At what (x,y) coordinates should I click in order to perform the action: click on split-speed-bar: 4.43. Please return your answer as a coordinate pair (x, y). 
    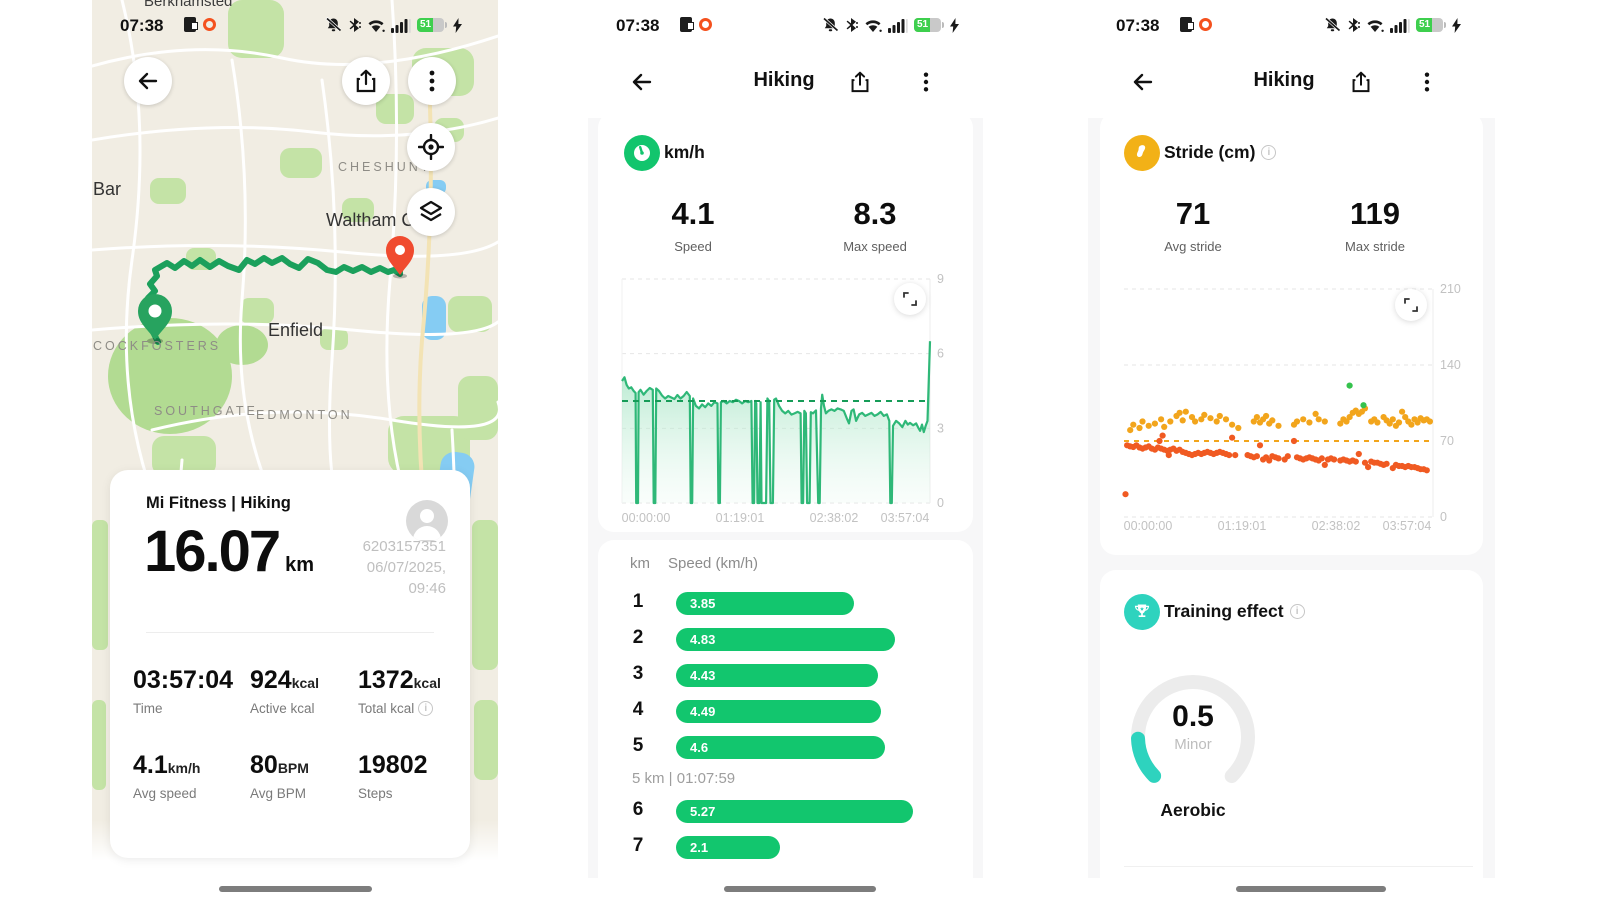
    Looking at the image, I should click on (777, 675).